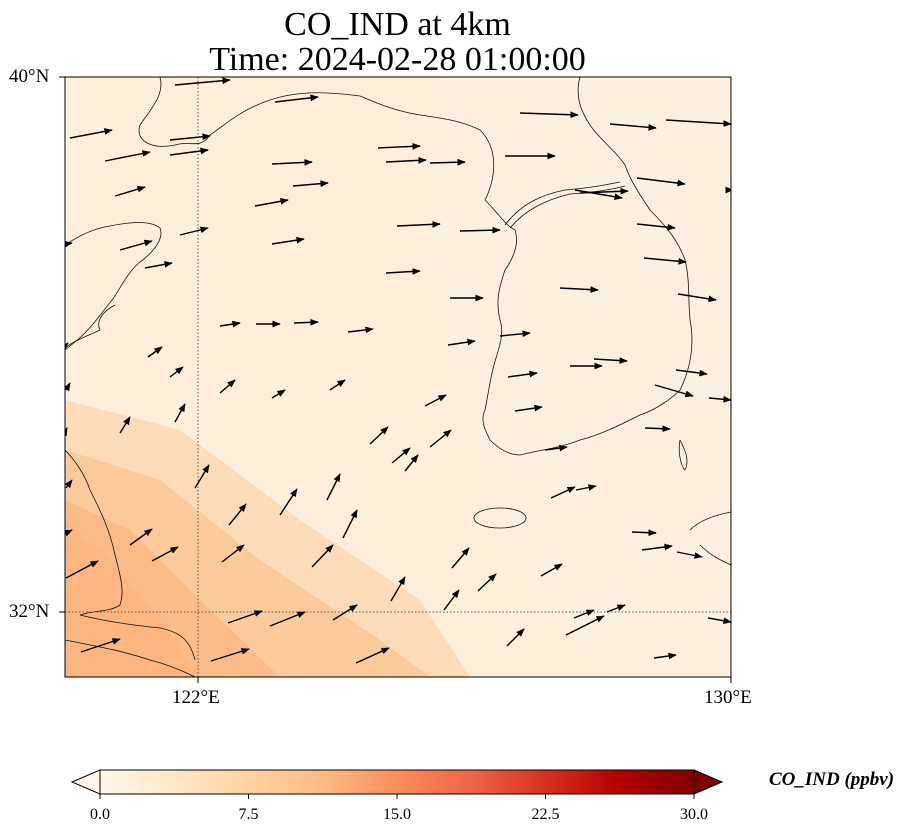 This screenshot has width=915, height=836. I want to click on lon-label-122e: 122°E, so click(196, 697).